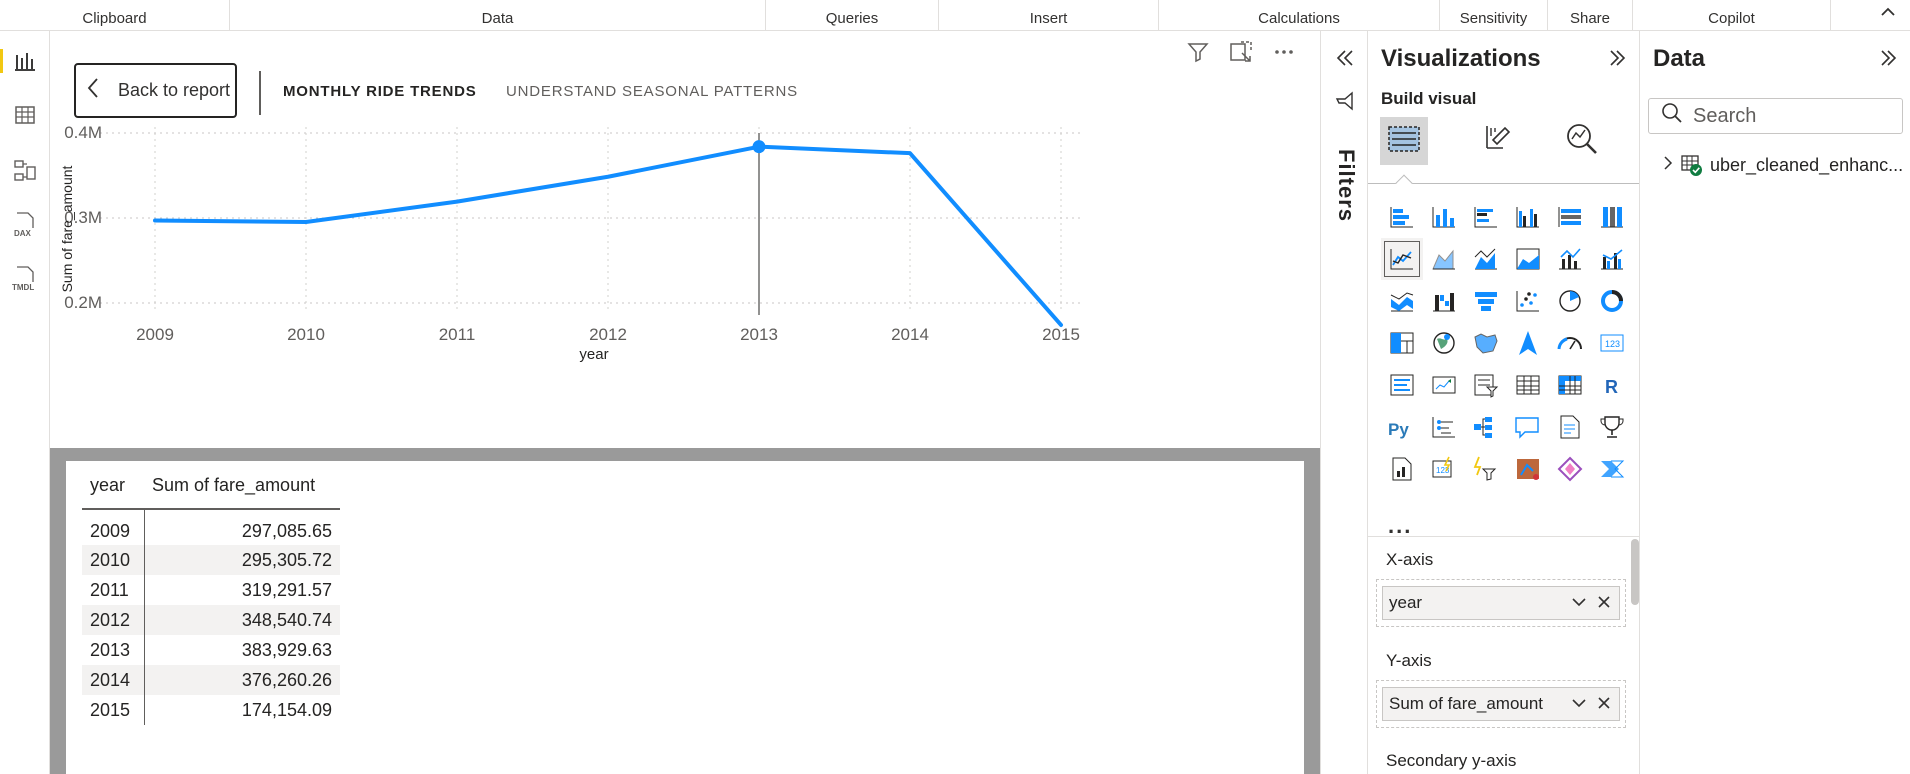 This screenshot has width=1910, height=774. I want to click on filters-pane-collapsed: Filters, so click(1344, 402).